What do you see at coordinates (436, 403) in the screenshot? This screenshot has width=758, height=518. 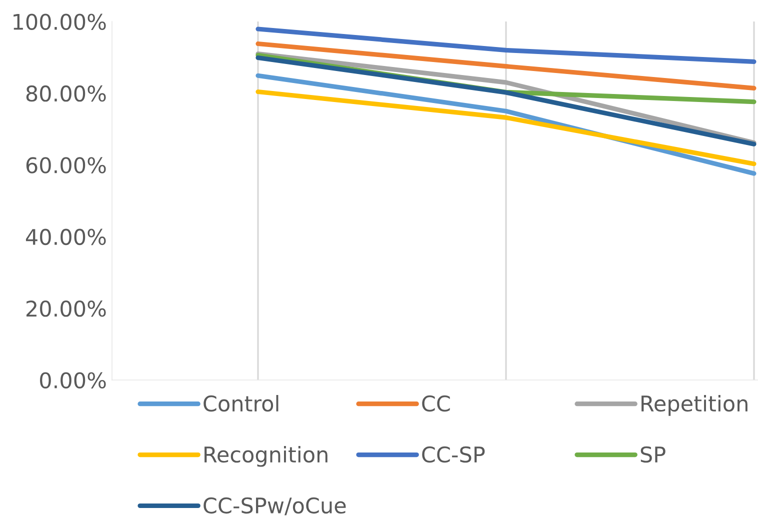 I see `legend-label: CC` at bounding box center [436, 403].